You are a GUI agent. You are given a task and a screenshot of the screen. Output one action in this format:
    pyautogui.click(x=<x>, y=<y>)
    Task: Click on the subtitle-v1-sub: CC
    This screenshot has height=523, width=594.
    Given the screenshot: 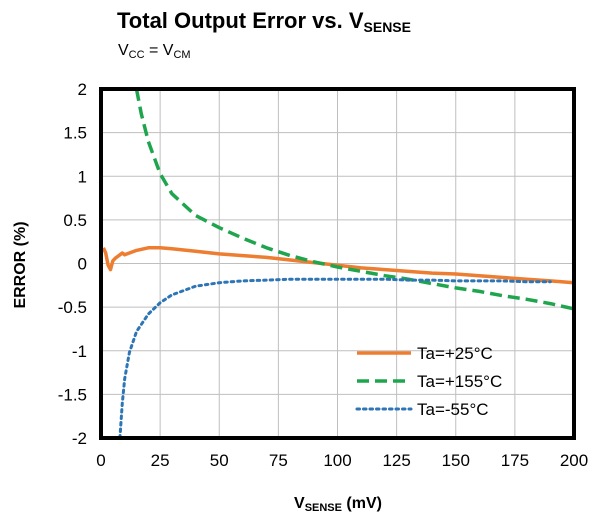 What is the action you would take?
    pyautogui.click(x=137, y=55)
    